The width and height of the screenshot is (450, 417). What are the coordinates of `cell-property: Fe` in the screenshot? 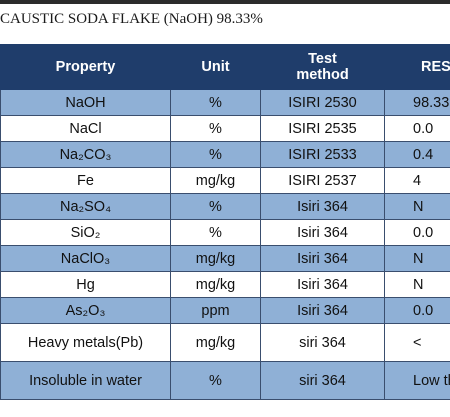 It's located at (85, 180).